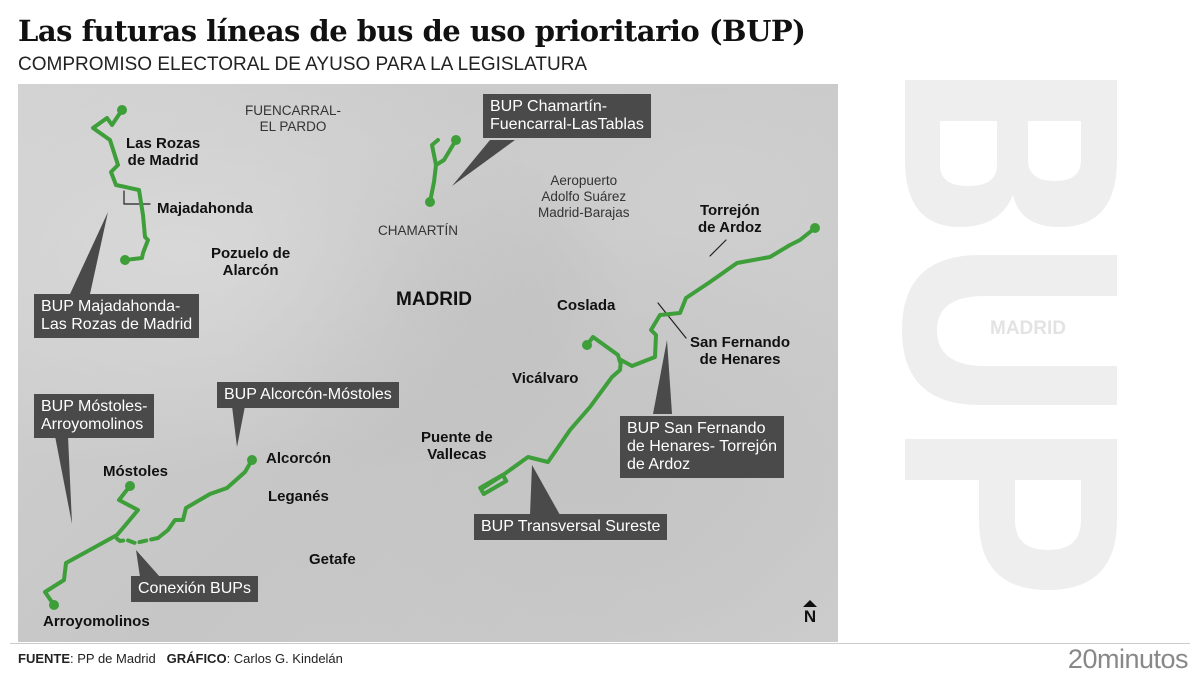  Describe the element at coordinates (584, 196) in the screenshot. I see `place-aeropuerto: Aeropuerto Adolfo Suárez Madrid-Barajas` at that location.